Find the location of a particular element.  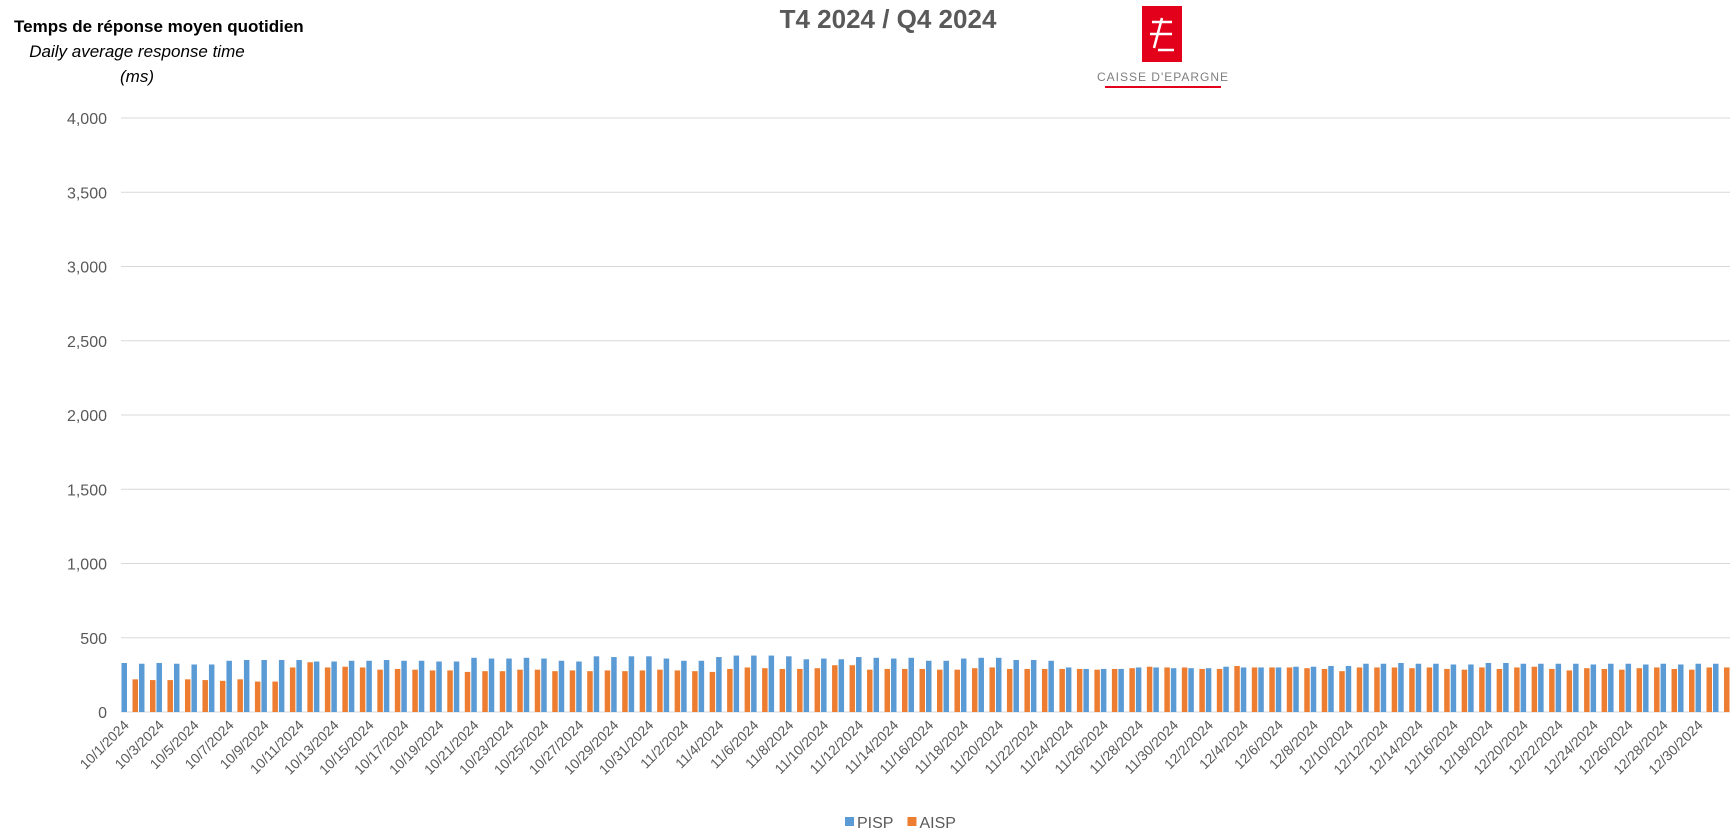

logo-text: CAISSE D'EPARGNE is located at coordinates (1163, 77).